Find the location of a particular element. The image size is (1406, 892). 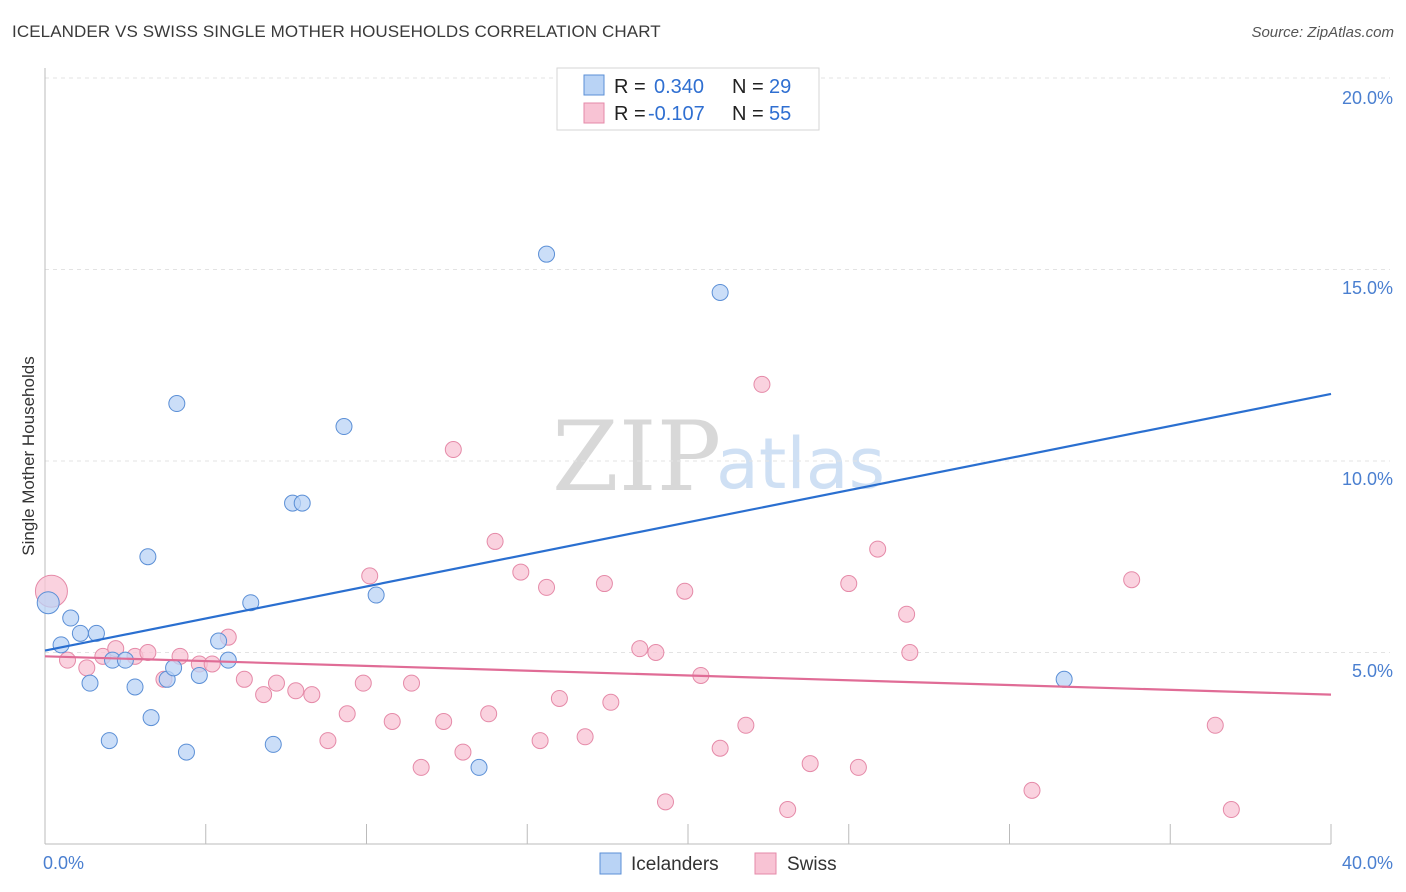

bottom-legend-label-icelanders: Icelanders is located at coordinates (675, 864).